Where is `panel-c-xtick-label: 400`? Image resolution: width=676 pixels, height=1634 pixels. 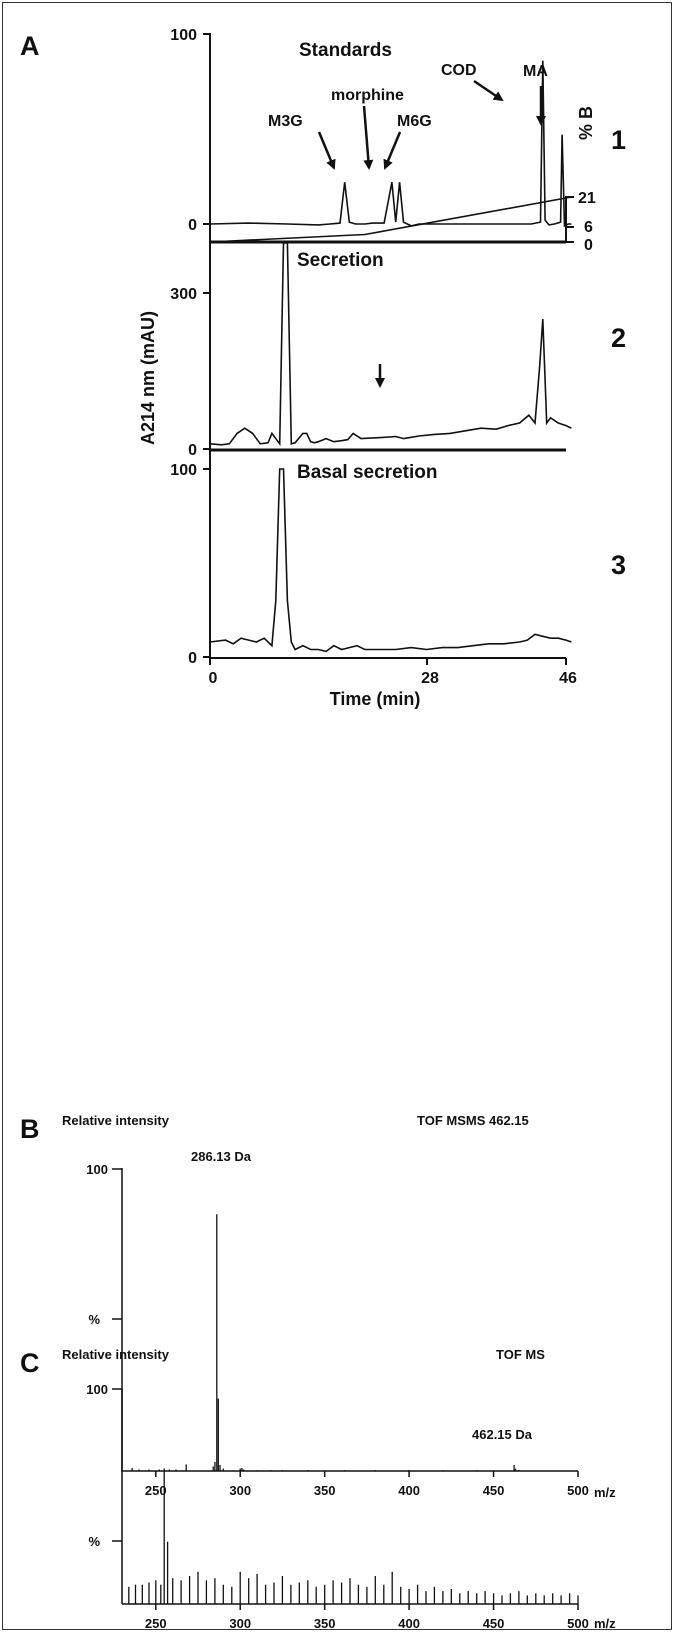
panel-c-xtick-label: 400 is located at coordinates (409, 1623).